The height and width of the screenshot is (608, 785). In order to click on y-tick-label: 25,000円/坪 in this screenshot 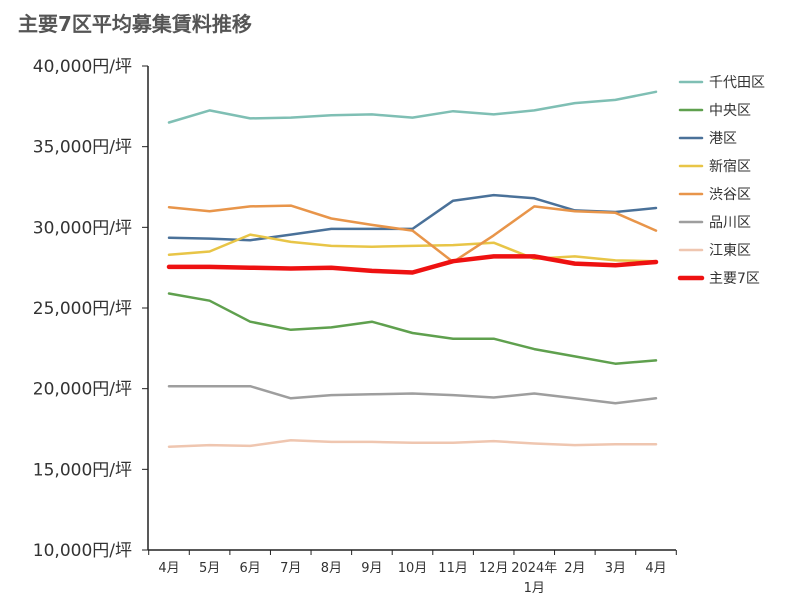, I will do `click(82, 309)`.